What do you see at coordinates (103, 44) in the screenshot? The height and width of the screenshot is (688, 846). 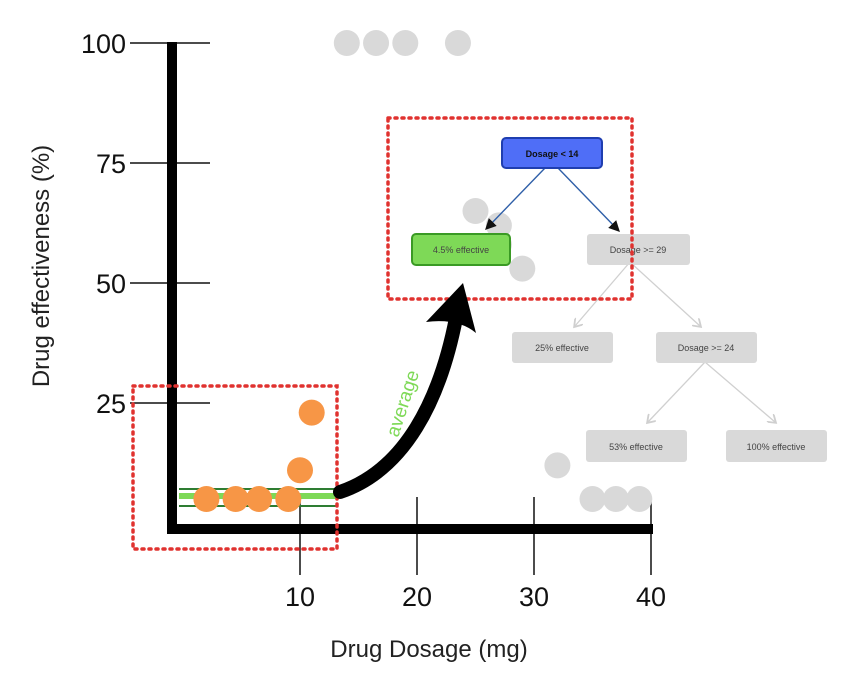 I see `y-tick-label: 100` at bounding box center [103, 44].